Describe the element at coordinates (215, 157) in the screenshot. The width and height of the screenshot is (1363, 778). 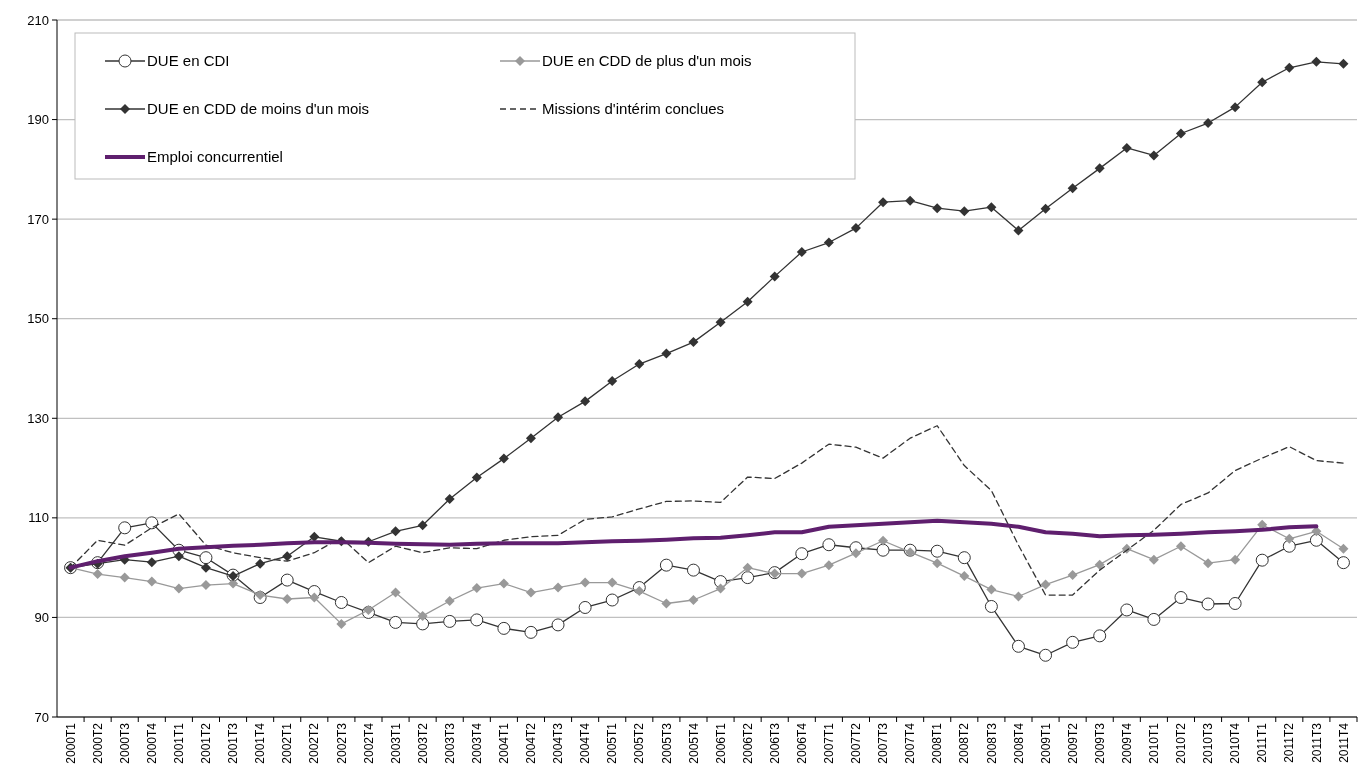
I see `legend-label: Emploi concurrentiel` at that location.